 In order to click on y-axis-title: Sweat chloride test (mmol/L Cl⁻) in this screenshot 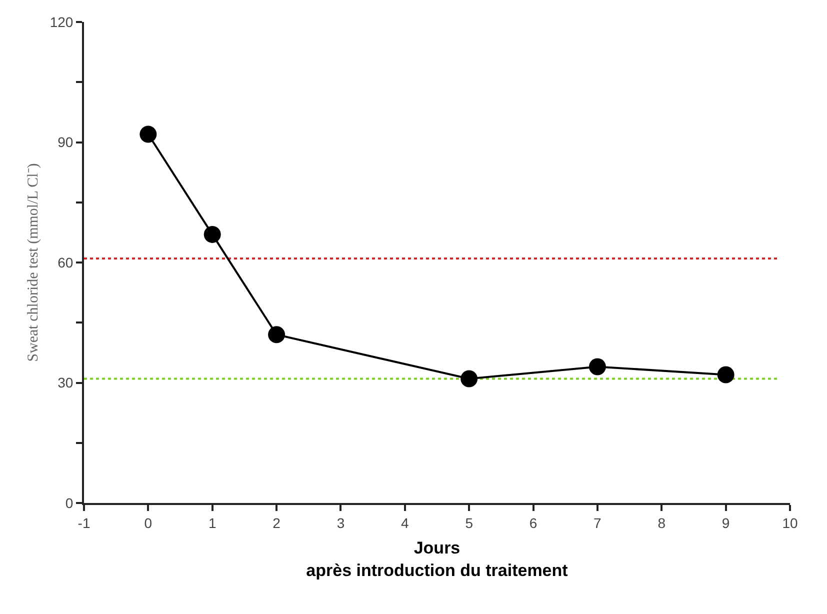, I will do `click(34, 262)`.